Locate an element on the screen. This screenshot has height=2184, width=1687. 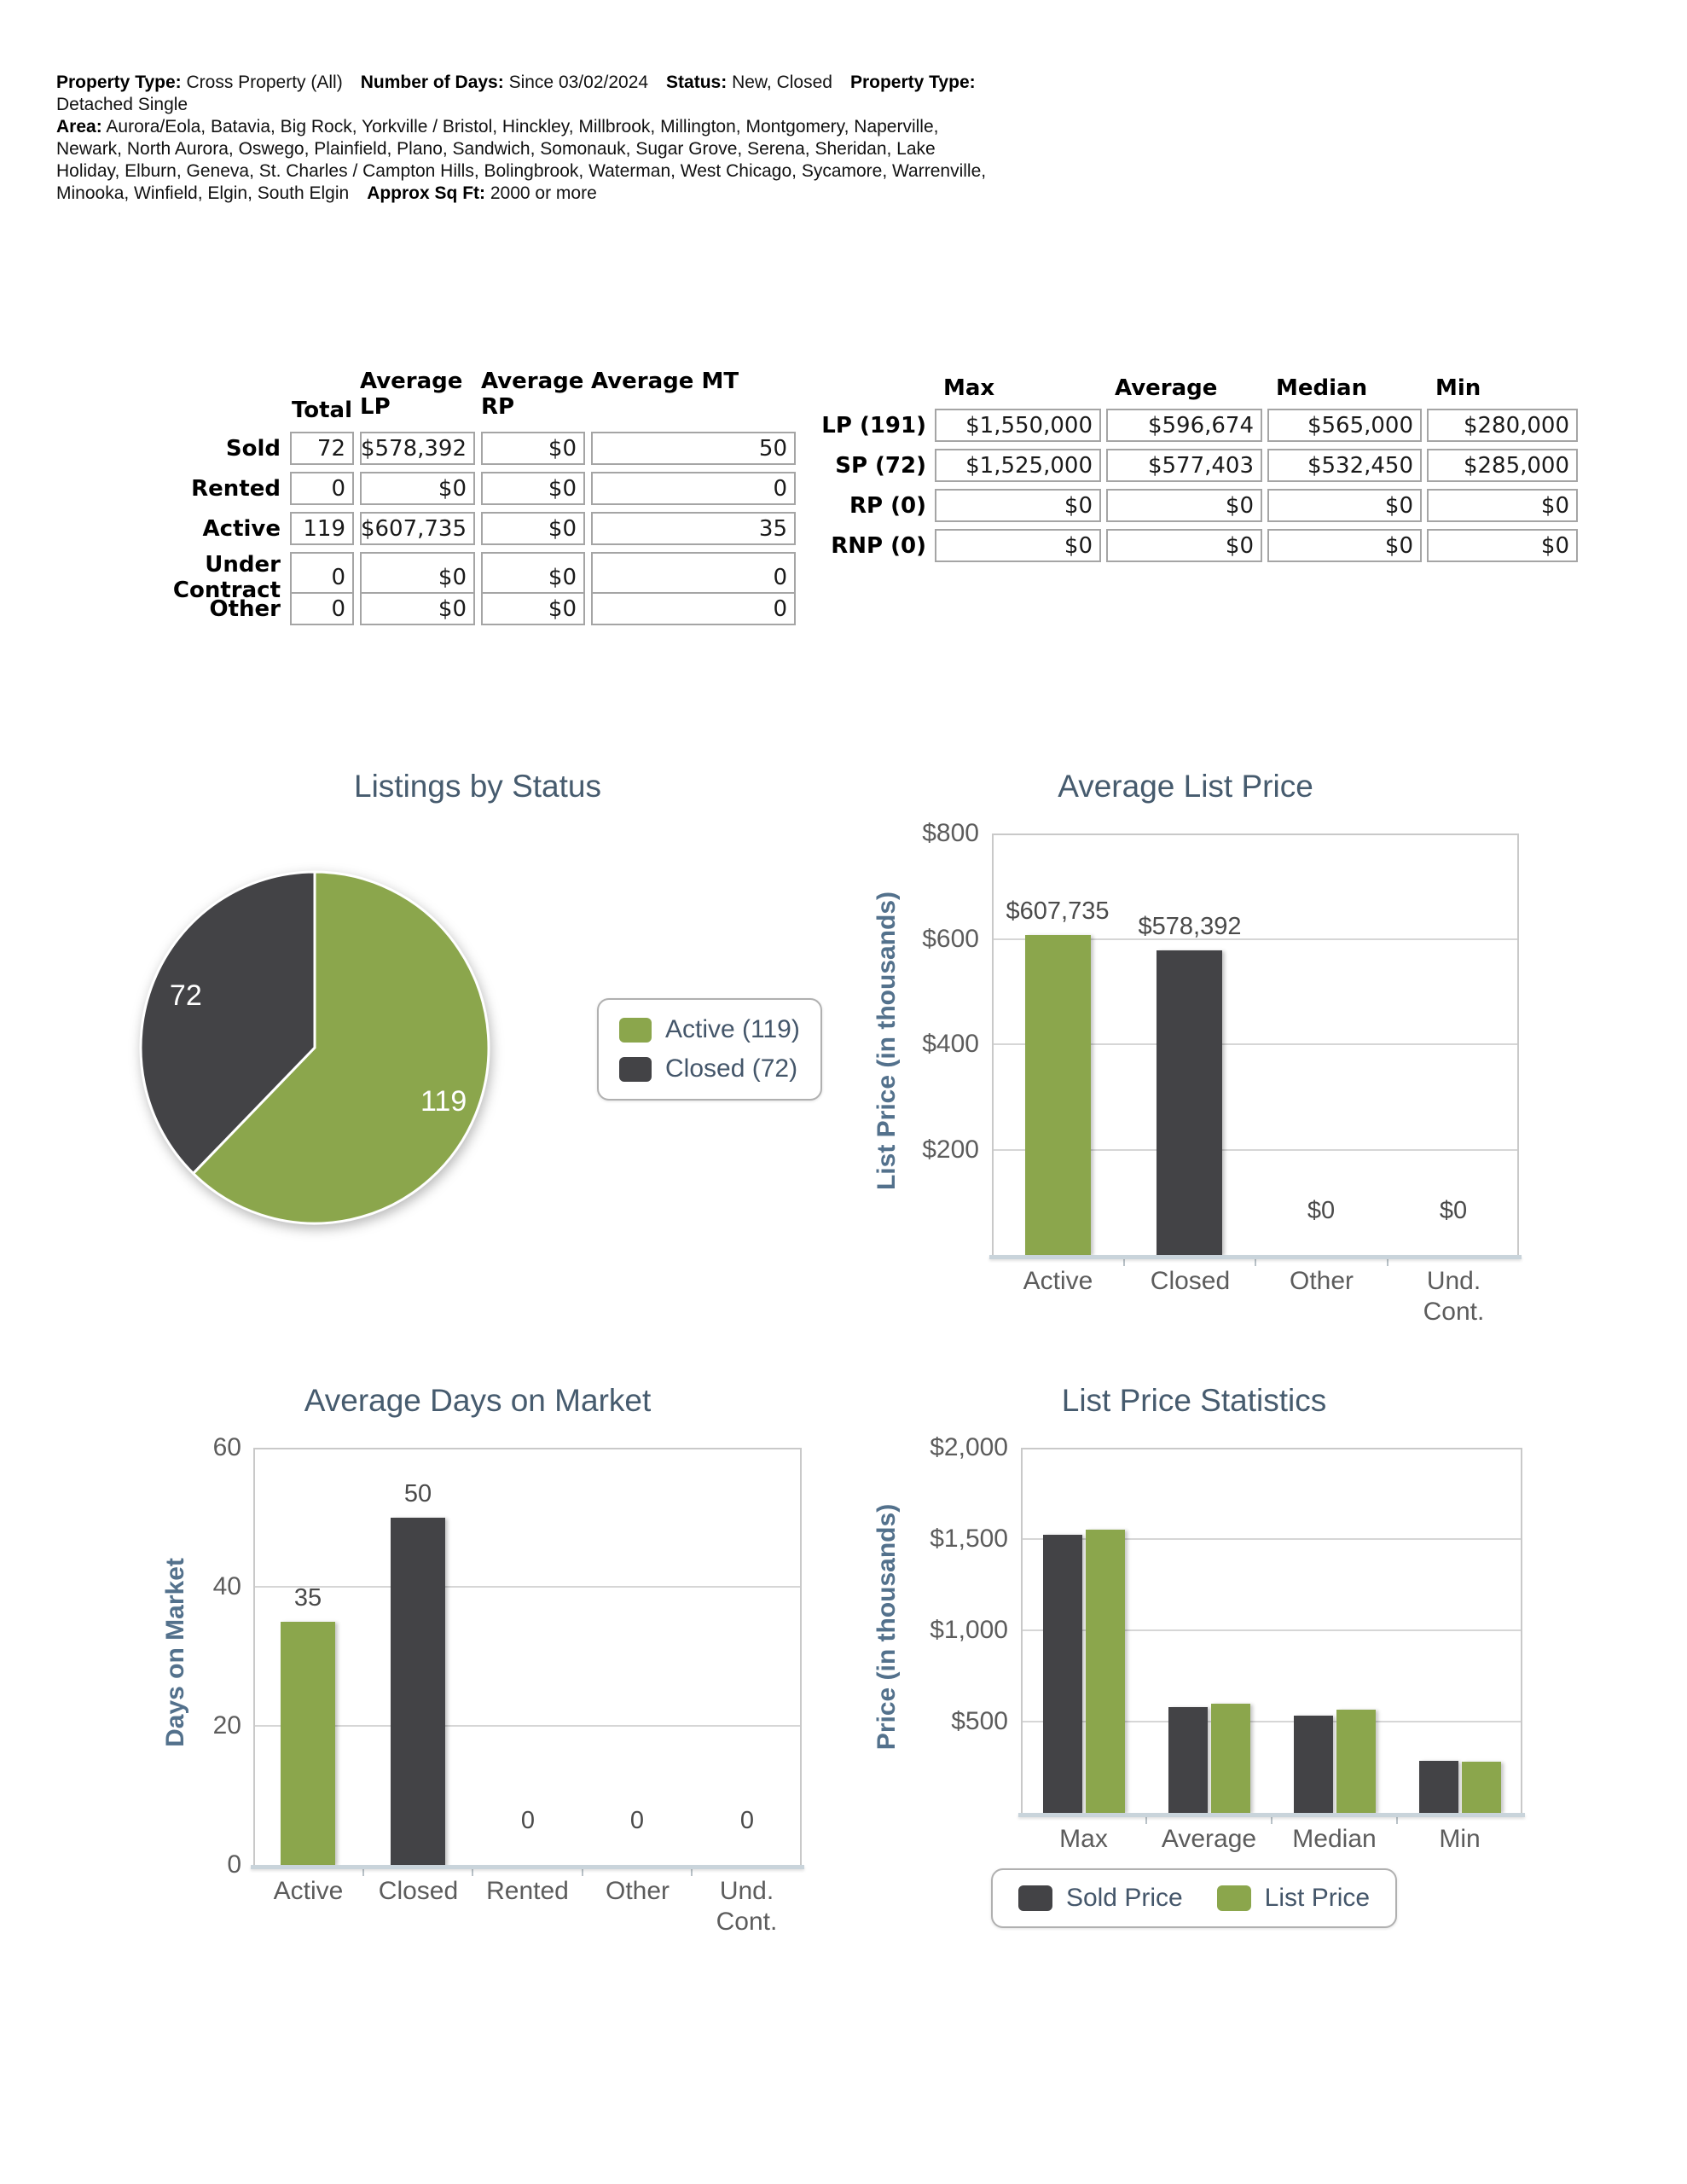
x-category-label: Average is located at coordinates (1209, 1839).